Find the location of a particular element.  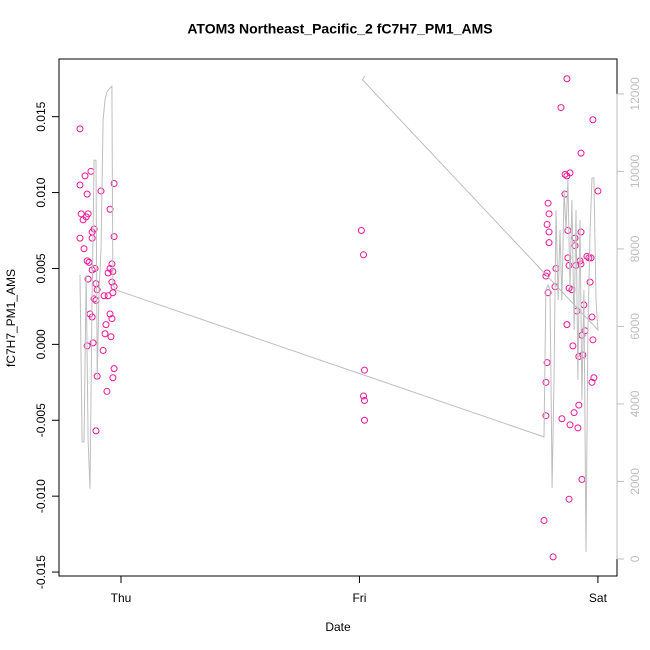

chart-title: ATOM3 Northeast_Pacific_2 fC7H7_PM1_AMS is located at coordinates (339, 29).